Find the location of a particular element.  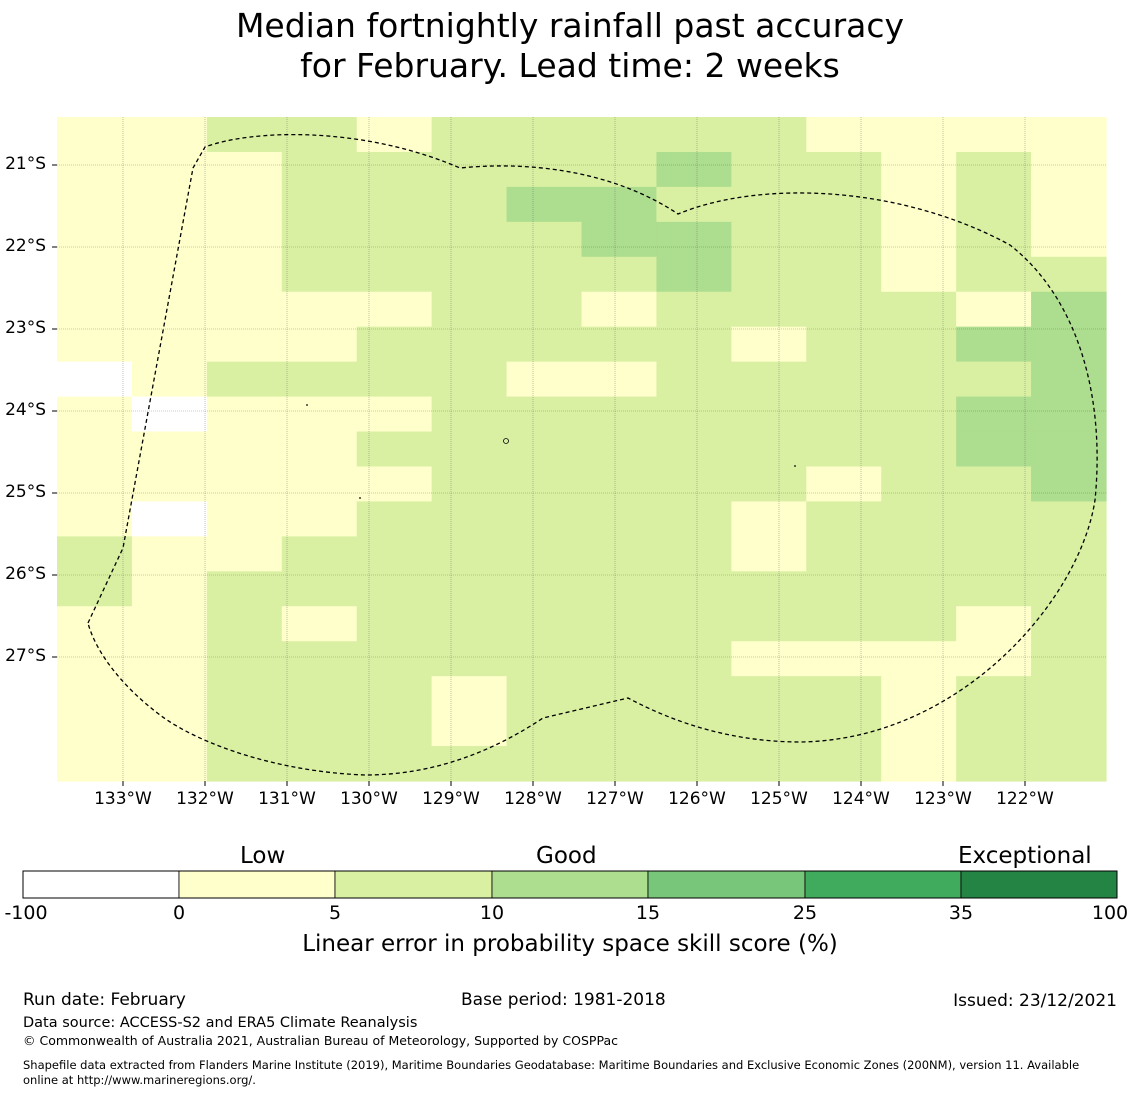

colorbar-tick-label: 0 is located at coordinates (179, 913).